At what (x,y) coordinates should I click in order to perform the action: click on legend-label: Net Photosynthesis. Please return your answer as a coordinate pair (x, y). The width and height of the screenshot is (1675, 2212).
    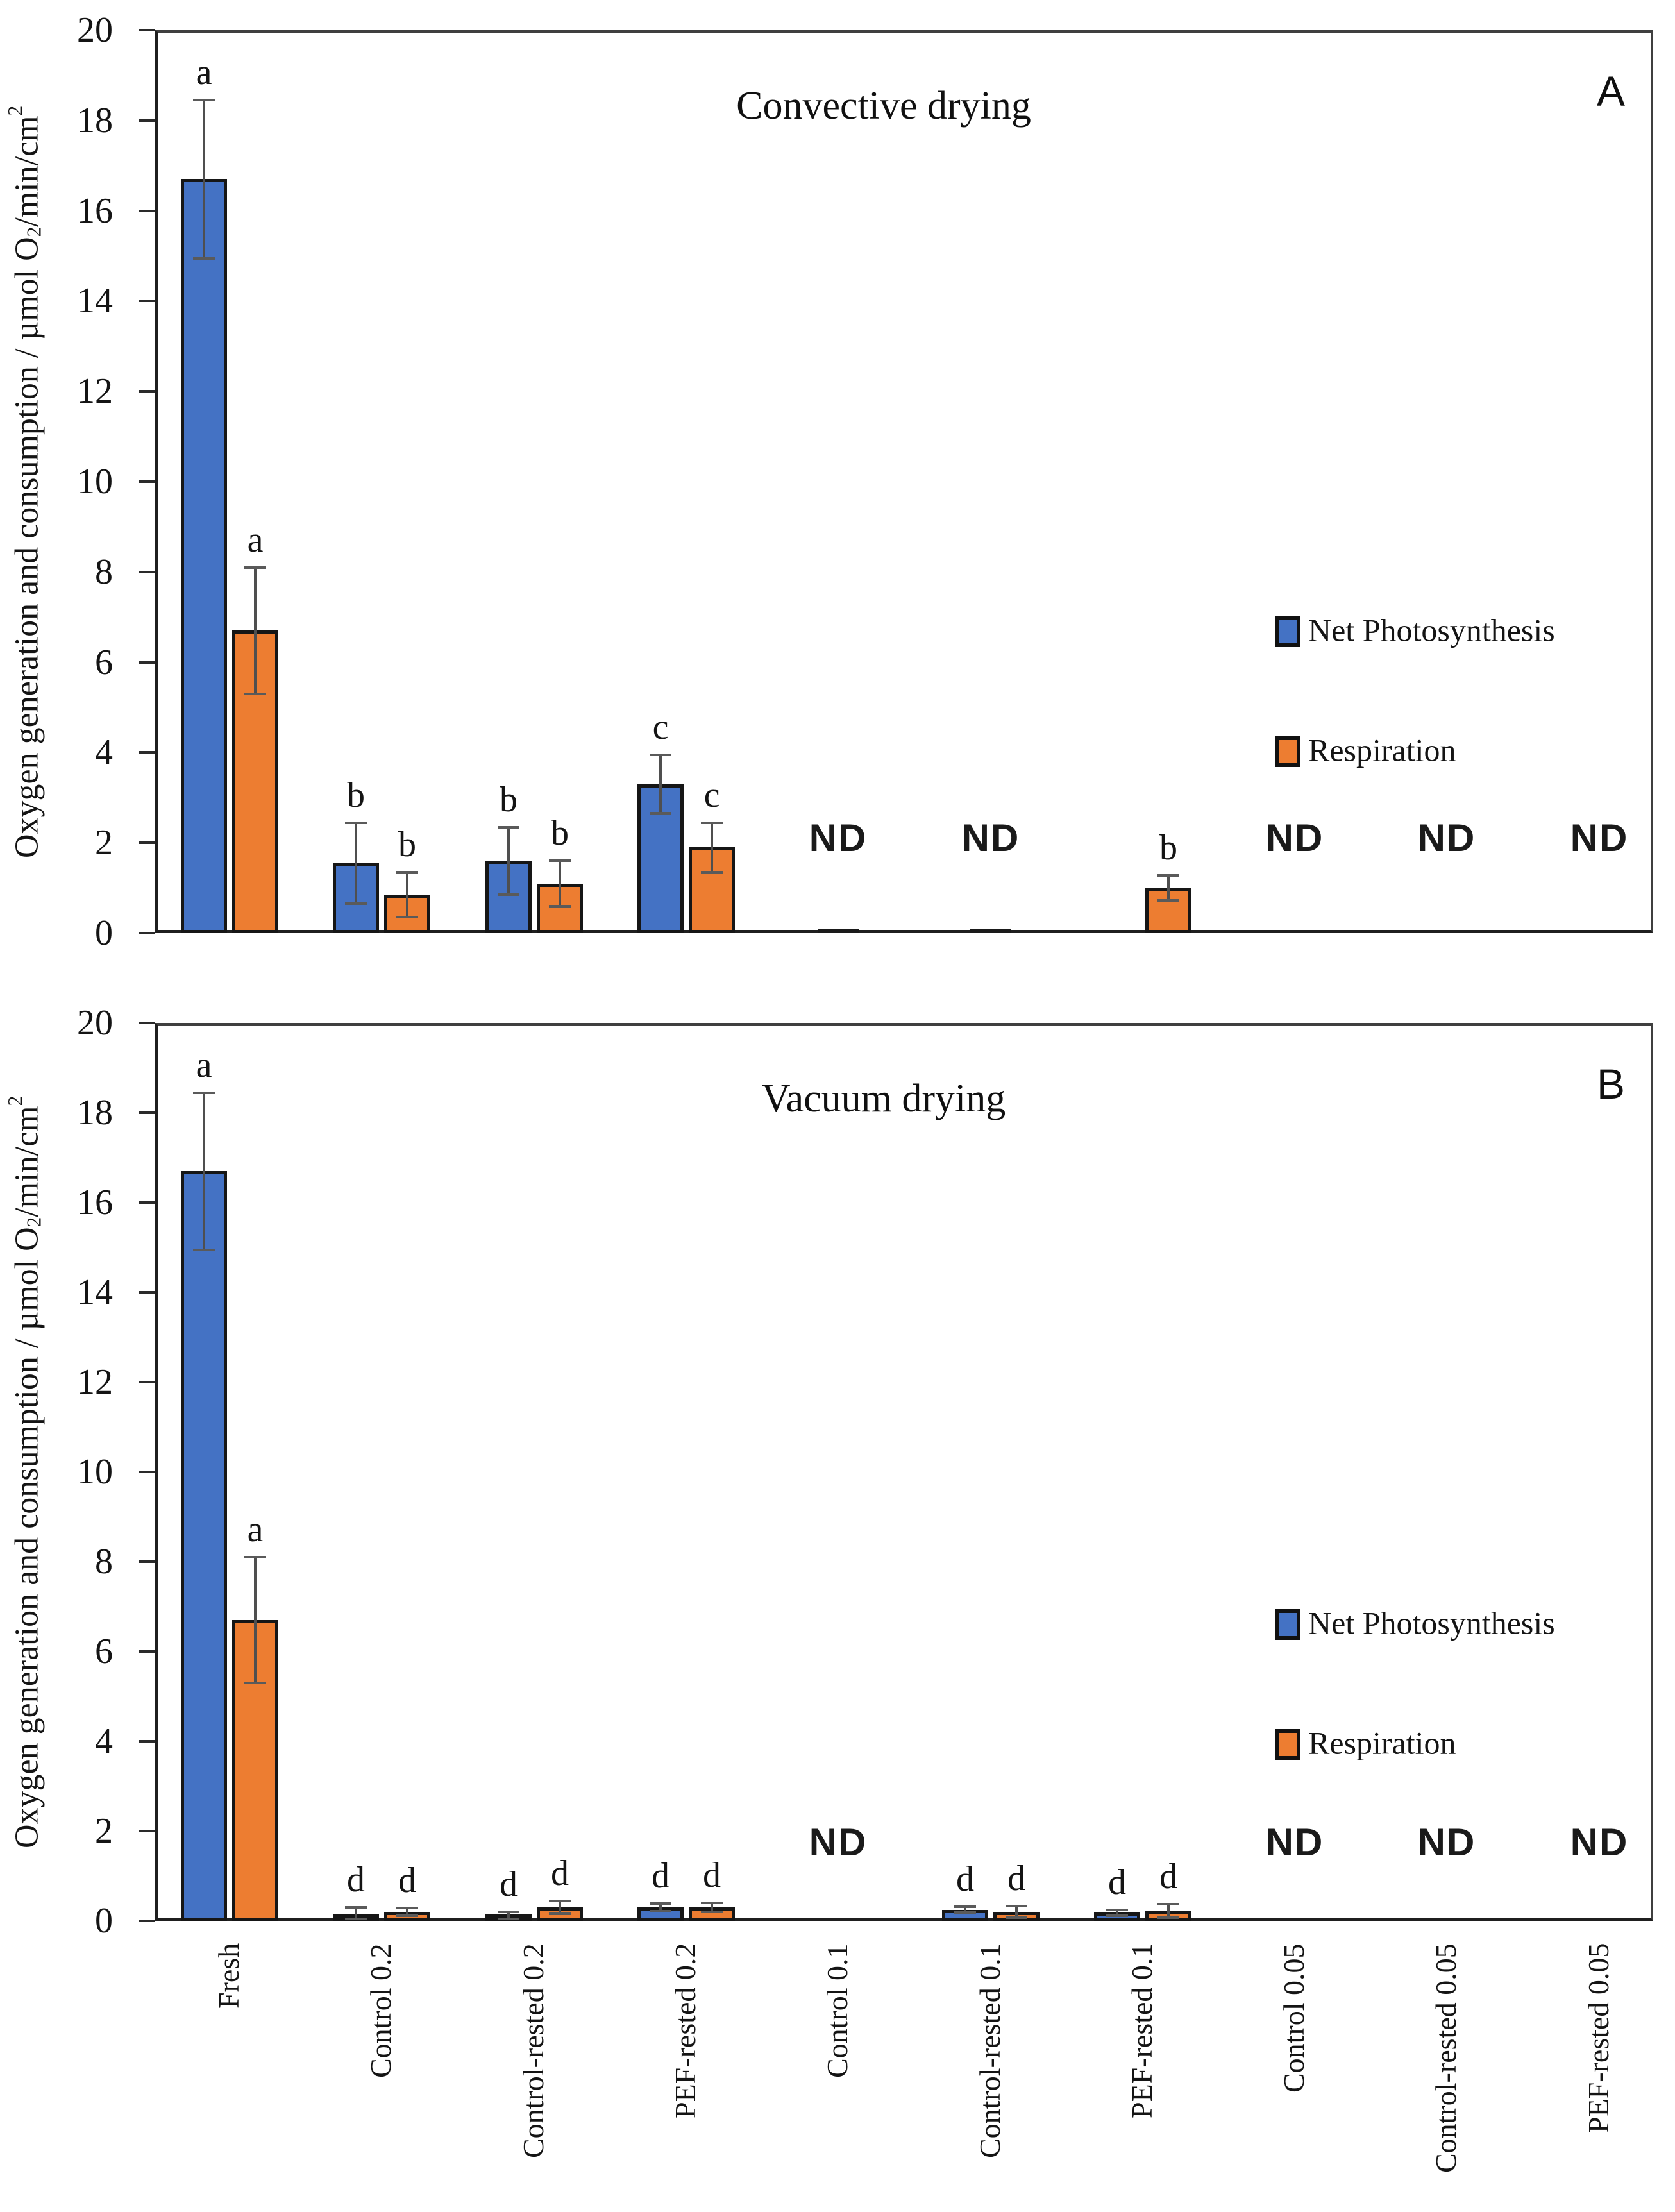
    Looking at the image, I should click on (1431, 630).